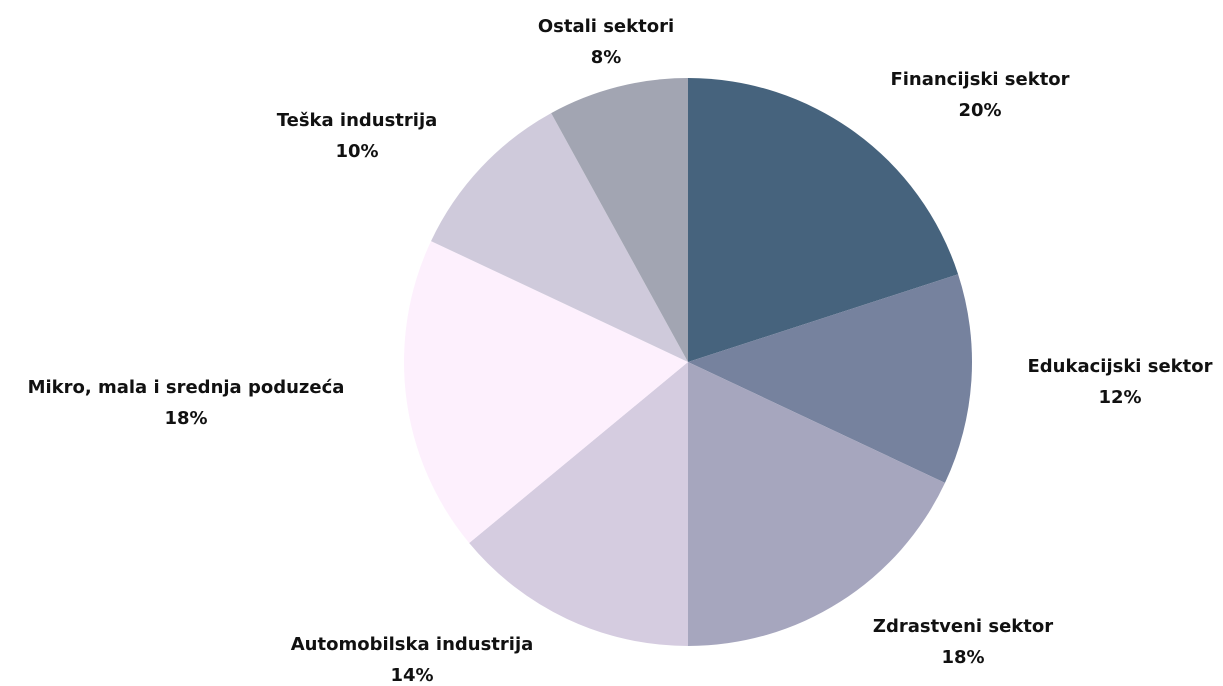 This screenshot has width=1223, height=686. Describe the element at coordinates (1120, 366) in the screenshot. I see `slice-label: Edukacijski sektor` at that location.